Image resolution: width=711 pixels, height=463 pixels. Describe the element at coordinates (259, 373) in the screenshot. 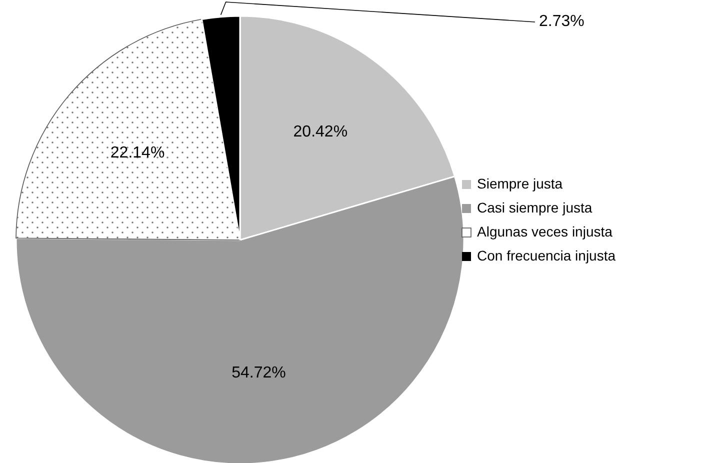

I see `data-label: 54.72%` at that location.